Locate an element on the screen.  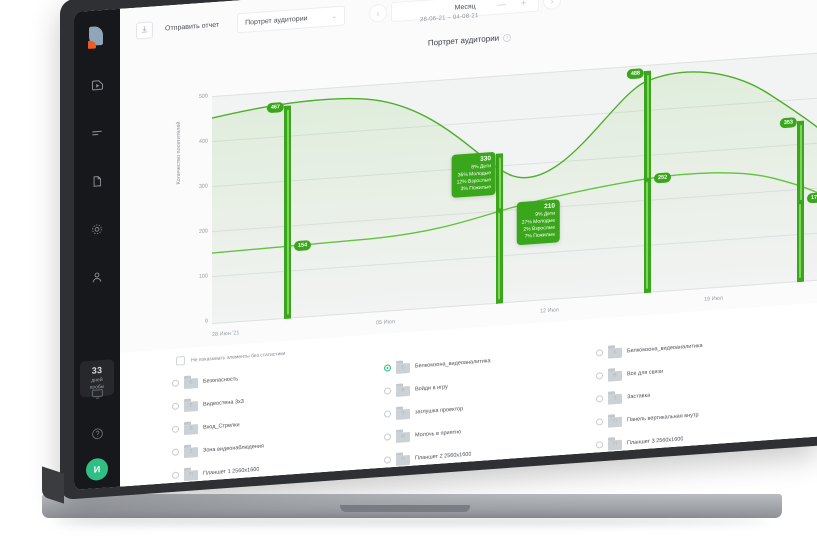
sidebar-item-play is located at coordinates (97, 85).